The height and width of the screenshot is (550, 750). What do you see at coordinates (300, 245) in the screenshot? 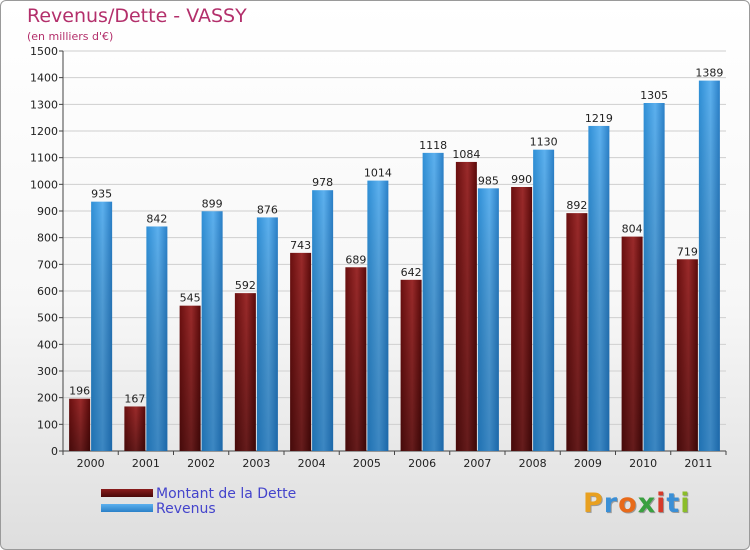
I see `data-label-dette: 743` at bounding box center [300, 245].